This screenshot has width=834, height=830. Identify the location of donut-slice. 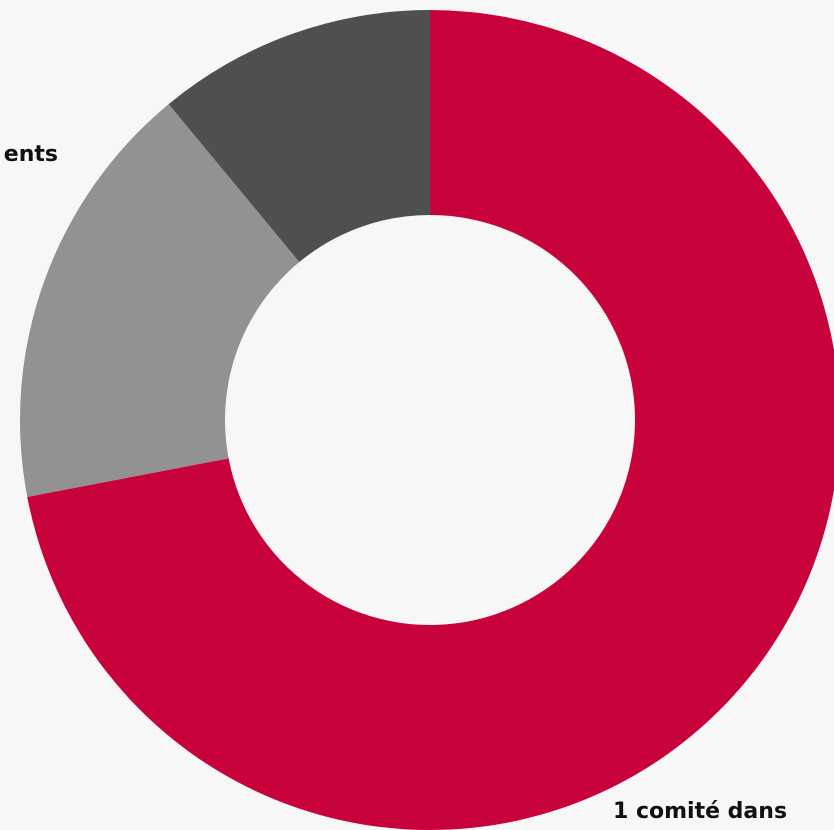
(299, 136).